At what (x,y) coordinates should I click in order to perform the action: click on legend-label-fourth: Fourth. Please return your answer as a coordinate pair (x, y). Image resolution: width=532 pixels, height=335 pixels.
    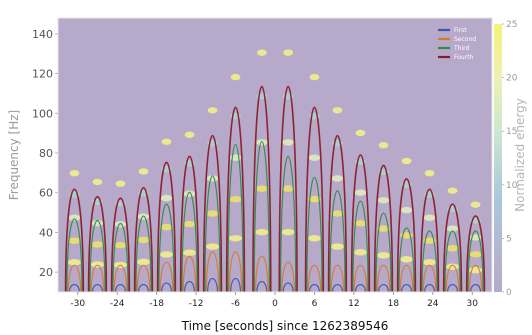
    Looking at the image, I should click on (464, 57).